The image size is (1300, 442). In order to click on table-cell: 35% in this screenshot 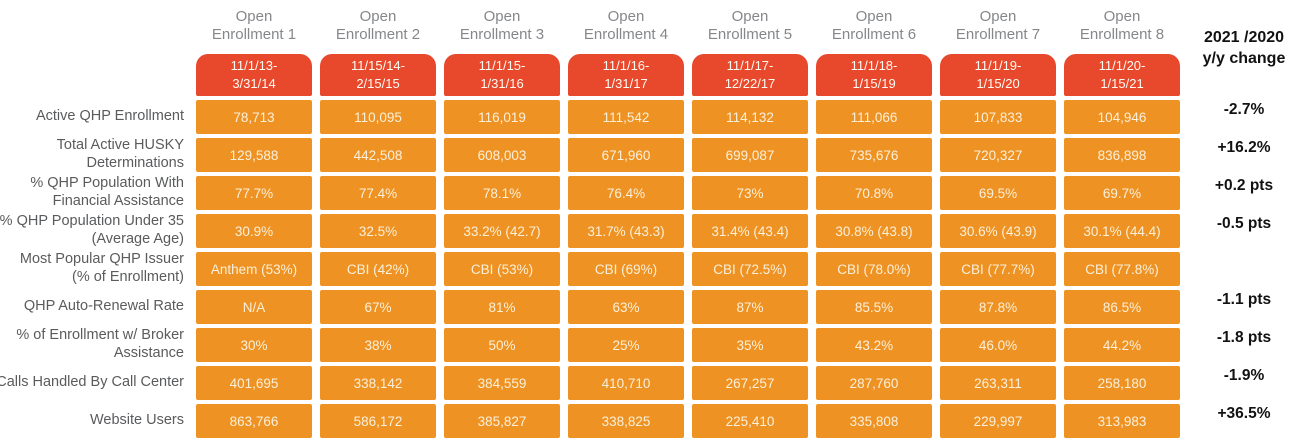, I will do `click(750, 345)`.